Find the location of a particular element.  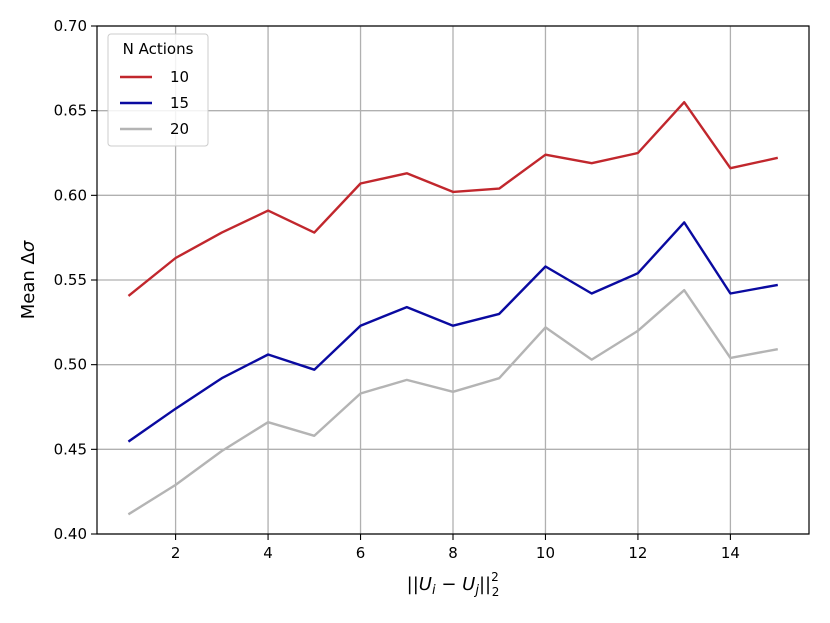

y-axis-label: Mean Δσ is located at coordinates (28, 279).